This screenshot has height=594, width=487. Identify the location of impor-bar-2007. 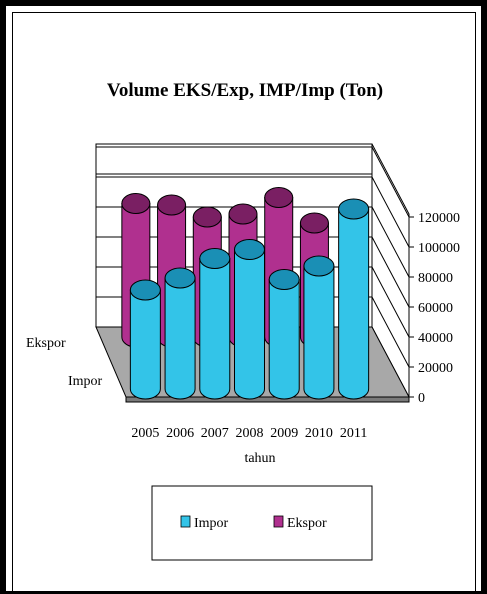
(215, 324).